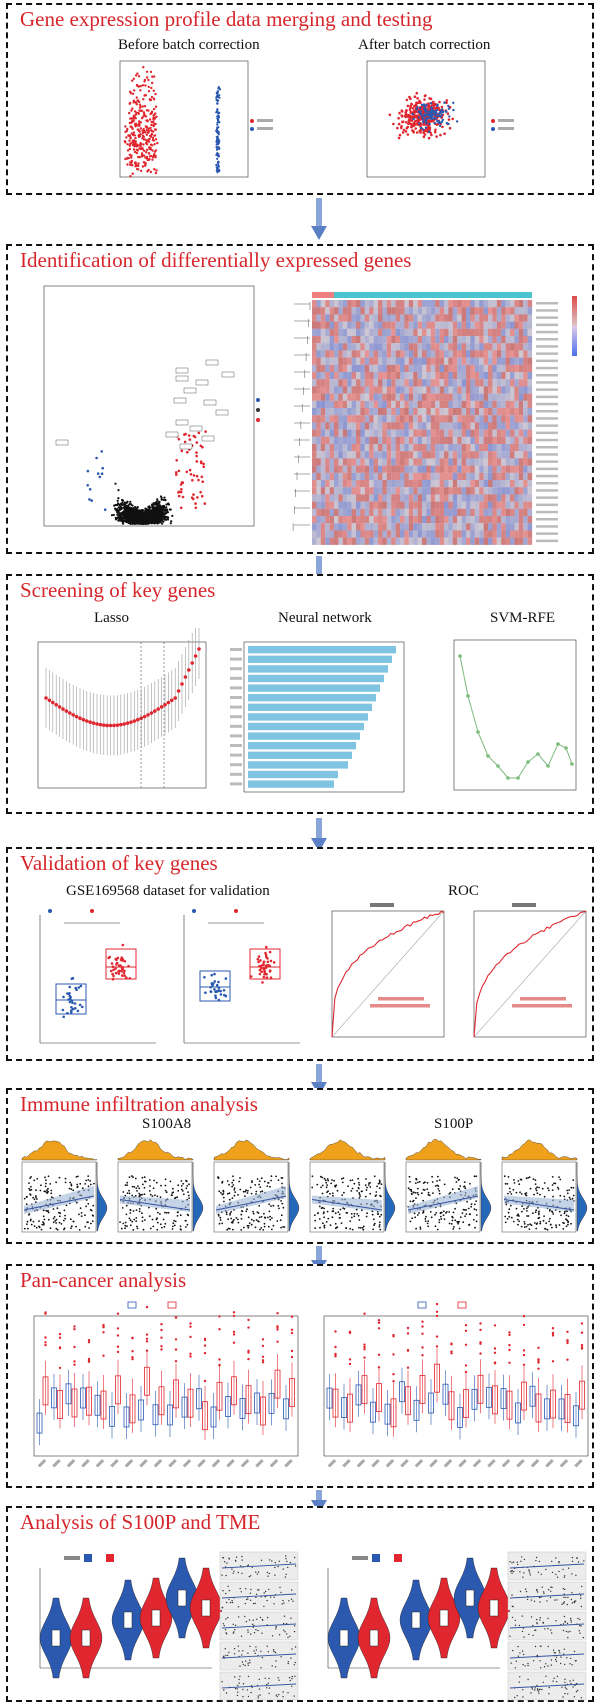  Describe the element at coordinates (301, 416) in the screenshot. I see `heatmap-dendrogram` at that location.